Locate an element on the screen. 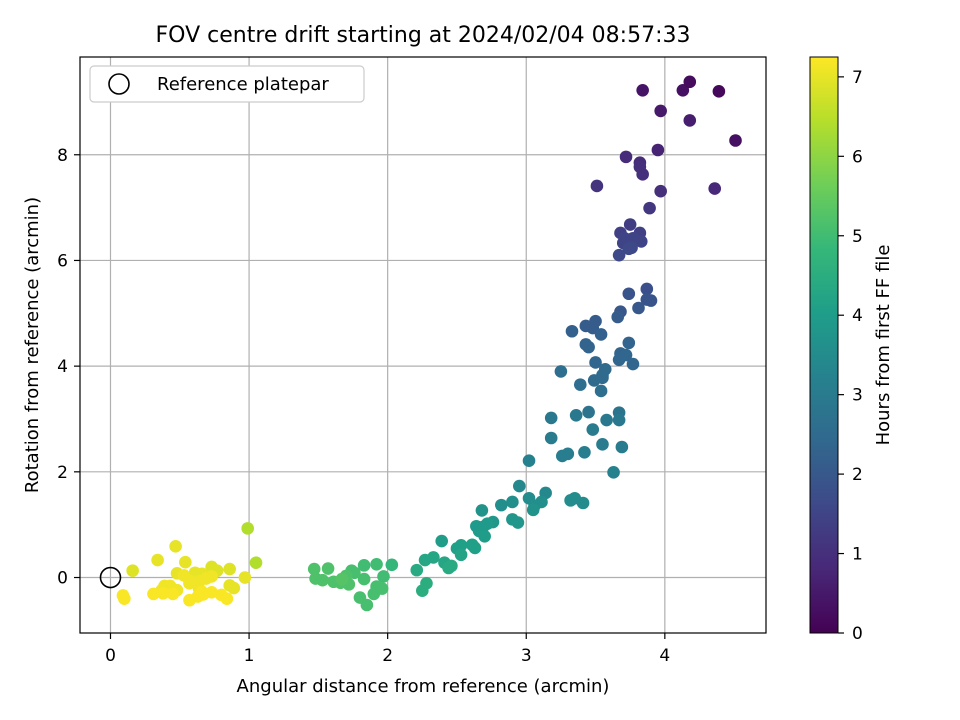  colorbar-tick-label: 3 is located at coordinates (857, 396).